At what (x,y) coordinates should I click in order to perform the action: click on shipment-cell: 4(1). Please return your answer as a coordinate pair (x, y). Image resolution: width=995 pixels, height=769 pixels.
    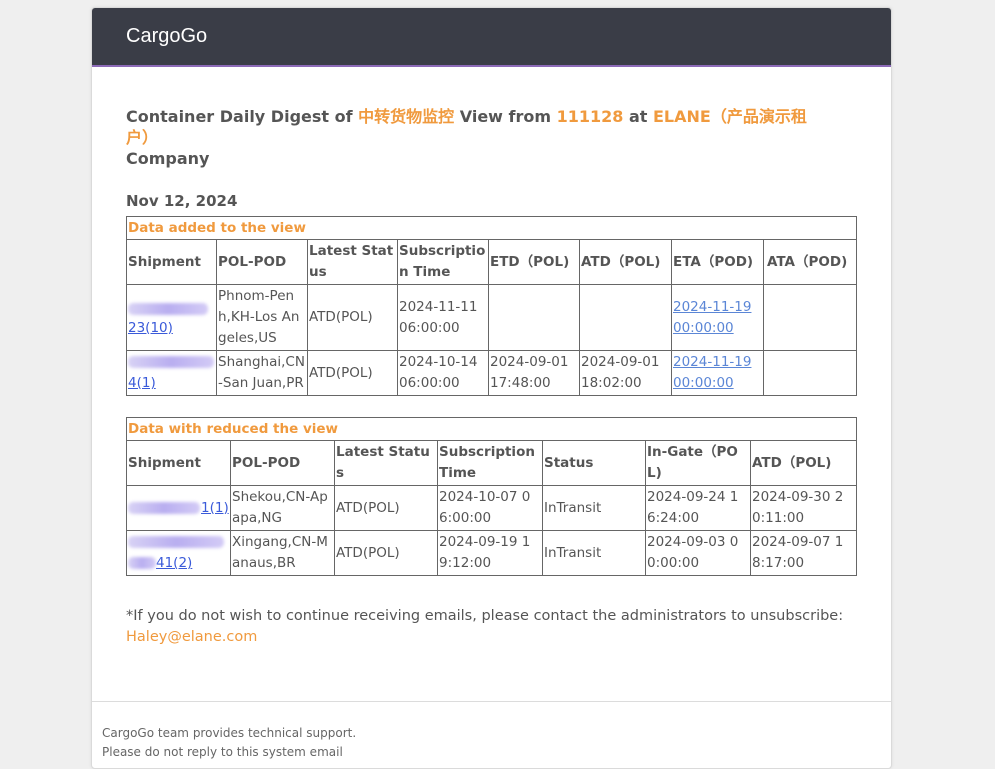
    Looking at the image, I should click on (171, 373).